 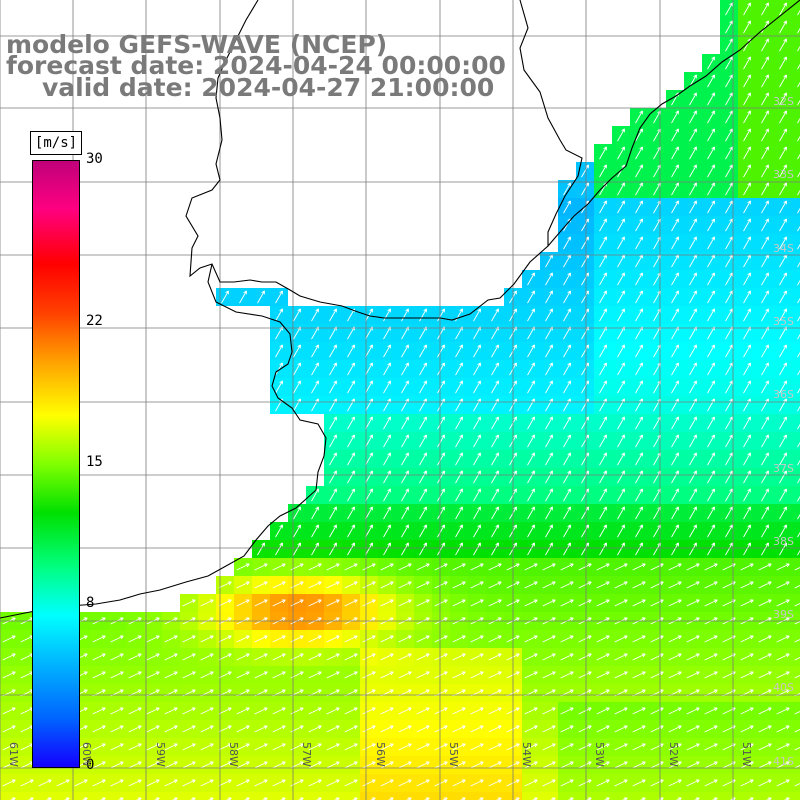 What do you see at coordinates (746, 754) in the screenshot?
I see `longitude-label: 51W` at bounding box center [746, 754].